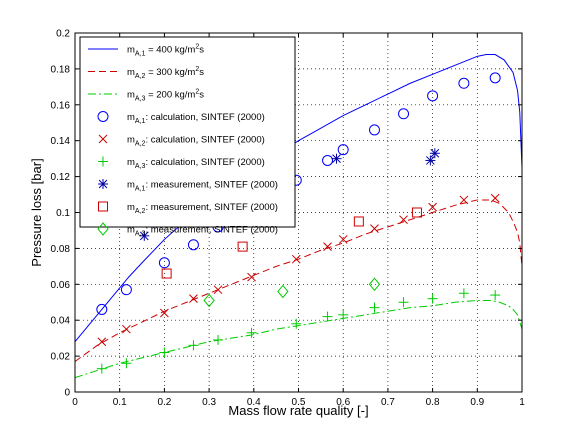 Image resolution: width=577 pixels, height=432 pixels. What do you see at coordinates (164, 402) in the screenshot?
I see `x-tick-label: 0.2` at bounding box center [164, 402].